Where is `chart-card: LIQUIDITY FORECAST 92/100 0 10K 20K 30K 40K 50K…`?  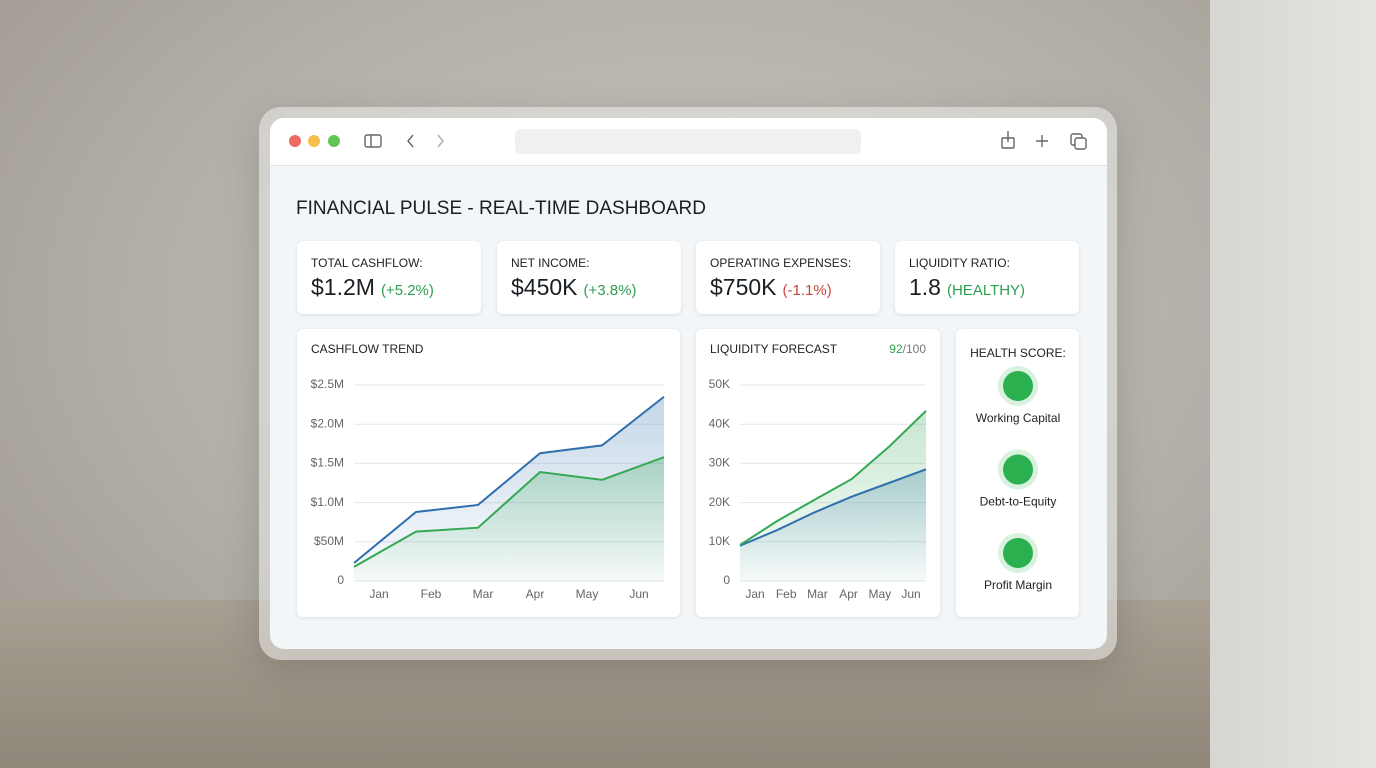 chart-card: LIQUIDITY FORECAST 92/100 0 10K 20K 30K 40K 50K… is located at coordinates (818, 473).